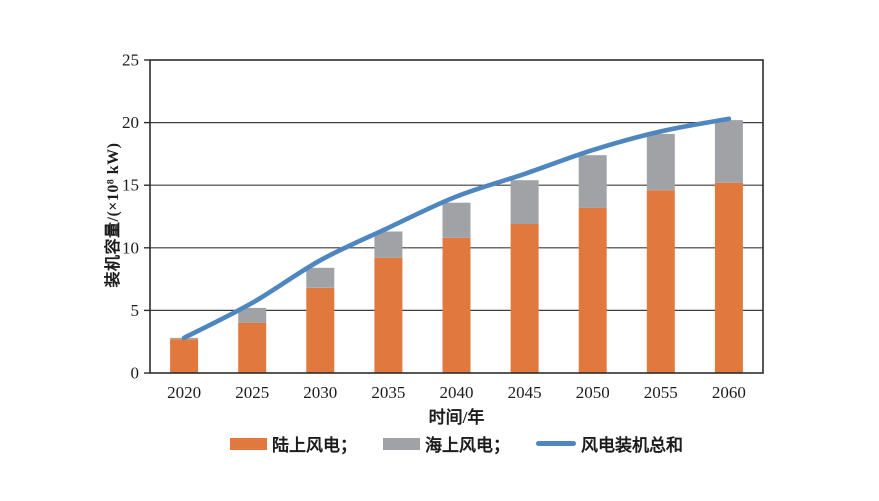 The height and width of the screenshot is (501, 879). What do you see at coordinates (524, 202) in the screenshot?
I see `bar-海上风电-2045` at bounding box center [524, 202].